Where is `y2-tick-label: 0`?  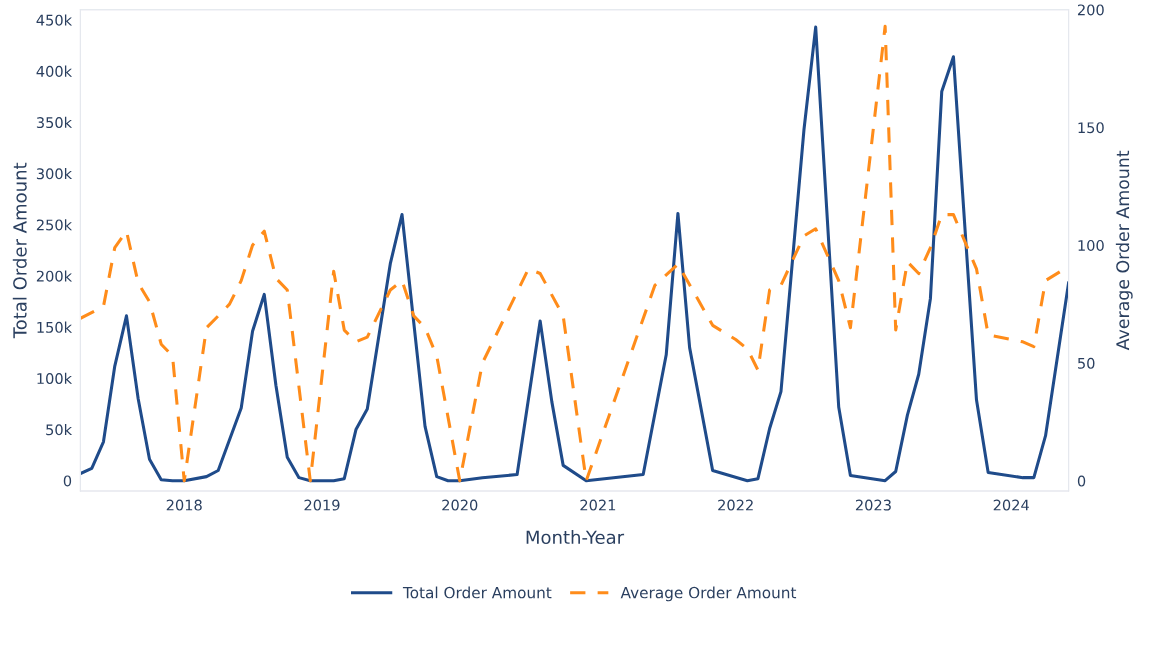 y2-tick-label: 0 is located at coordinates (1081, 481).